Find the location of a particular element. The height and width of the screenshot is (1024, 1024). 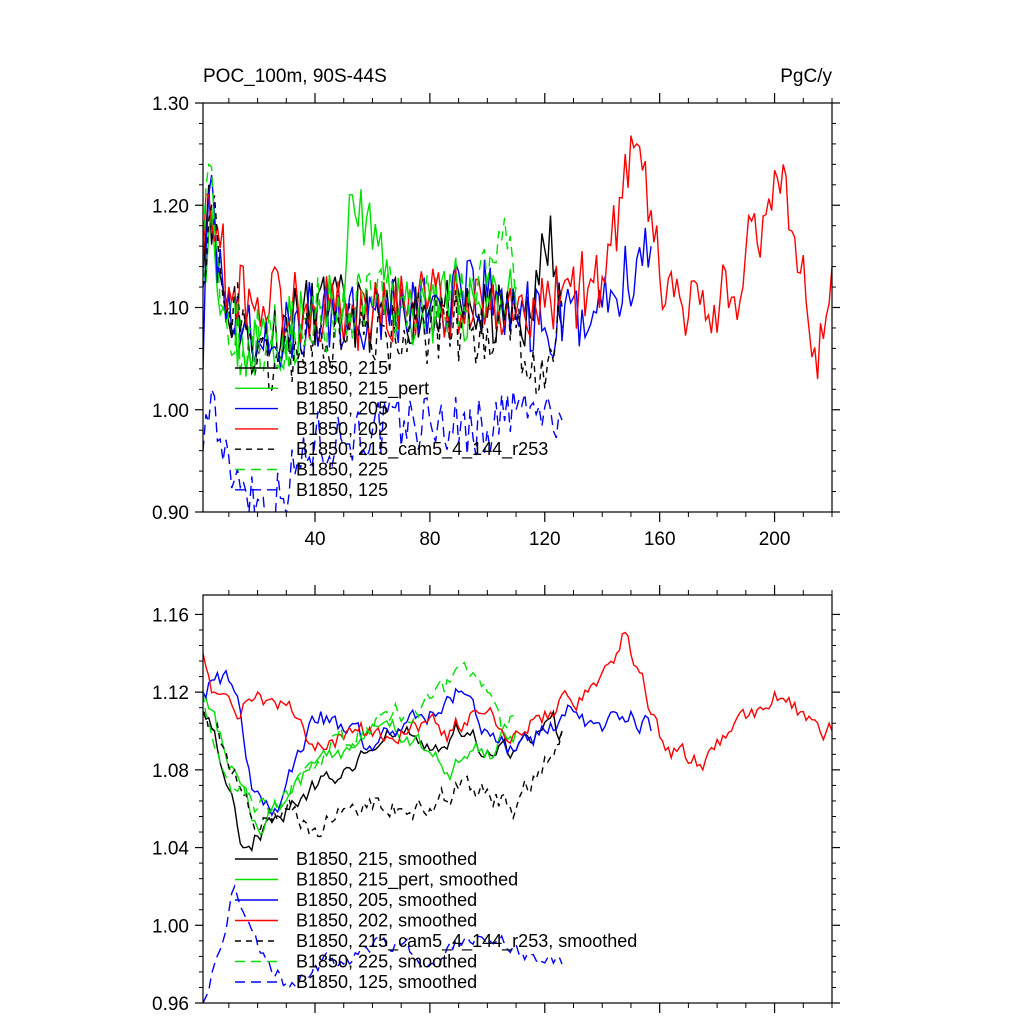

legend-label: B1850, 205 is located at coordinates (342, 409).